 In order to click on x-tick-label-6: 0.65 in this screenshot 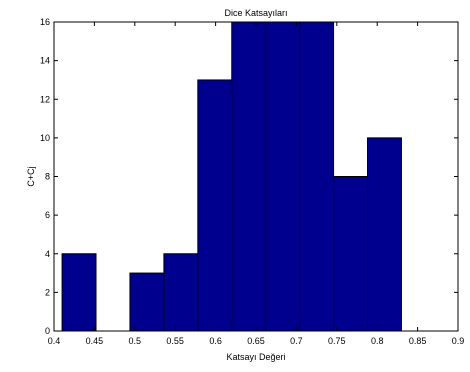, I will do `click(256, 341)`.